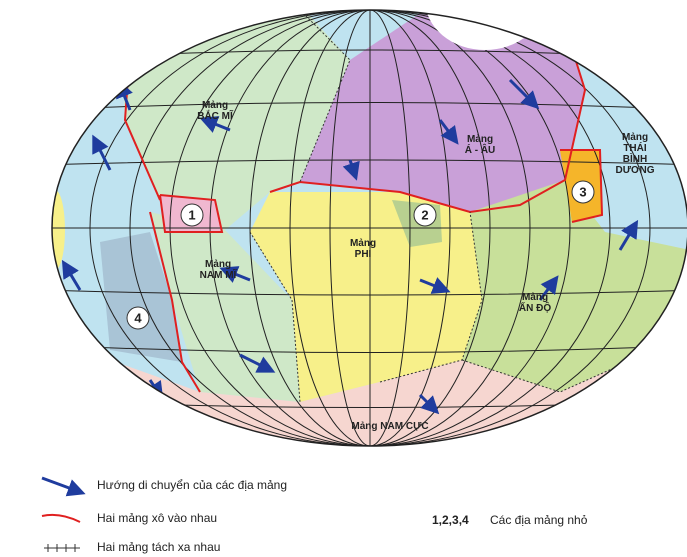  What do you see at coordinates (62, 548) in the screenshot?
I see `legend-divergent` at bounding box center [62, 548].